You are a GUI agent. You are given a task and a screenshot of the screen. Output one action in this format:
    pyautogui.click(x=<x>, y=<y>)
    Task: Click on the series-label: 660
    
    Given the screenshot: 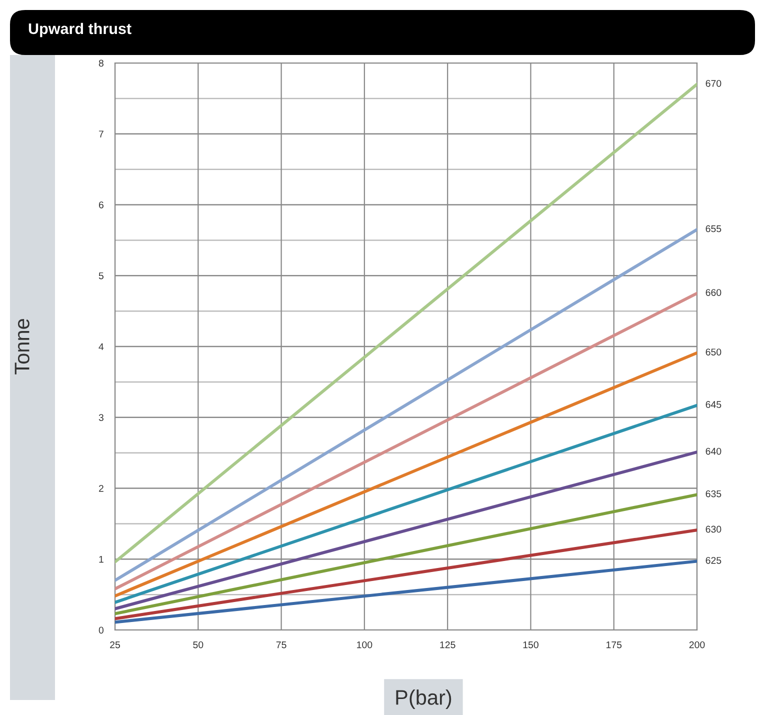 What is the action you would take?
    pyautogui.click(x=714, y=292)
    